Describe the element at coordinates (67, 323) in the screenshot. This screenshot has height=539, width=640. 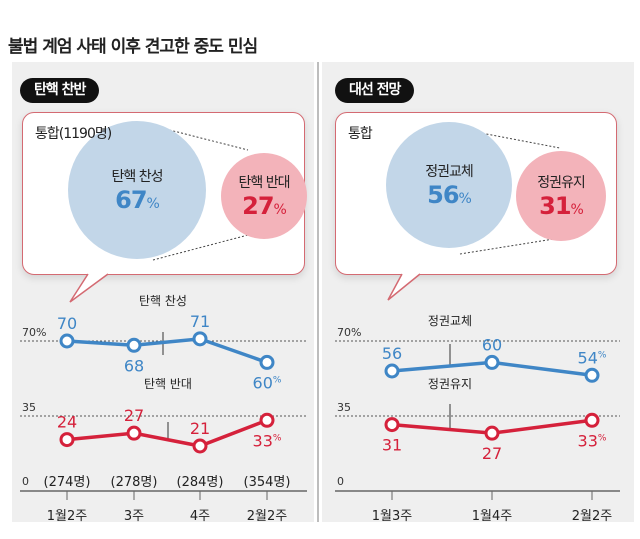
I see `data-label: 70` at that location.